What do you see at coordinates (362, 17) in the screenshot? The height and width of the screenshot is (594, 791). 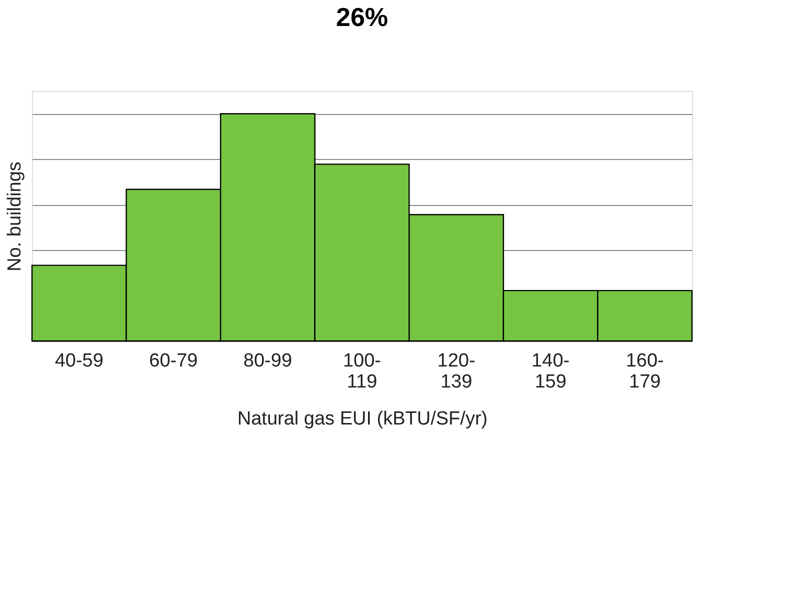 I see `chart-title: 26%` at bounding box center [362, 17].